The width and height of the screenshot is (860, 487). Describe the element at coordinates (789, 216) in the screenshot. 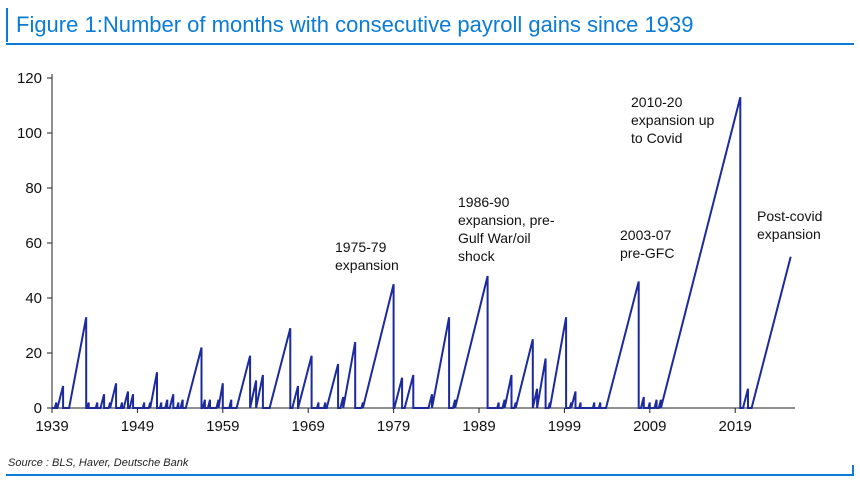

I see `annotation-line: Post-covid` at that location.